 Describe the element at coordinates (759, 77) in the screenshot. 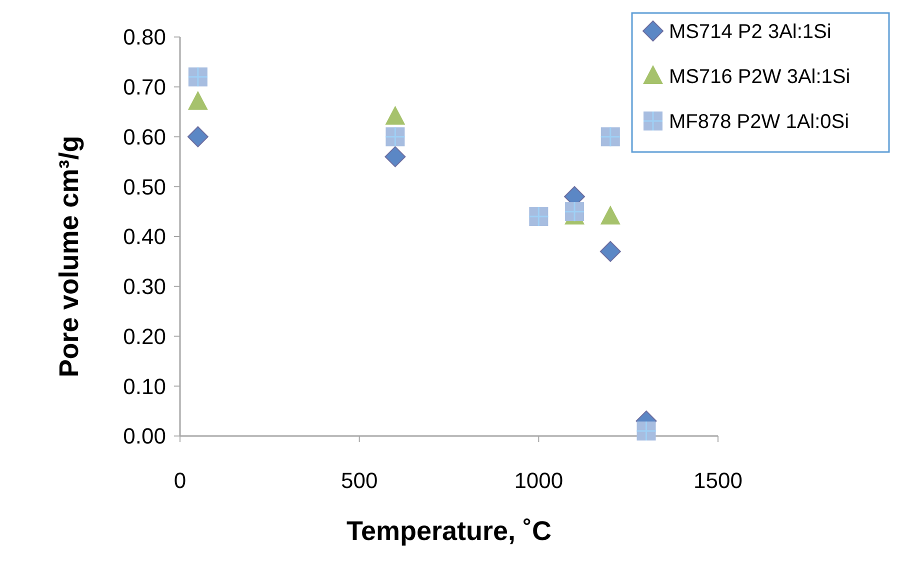

I see `legend-label: MS716 P2W 3Al:1Si` at that location.